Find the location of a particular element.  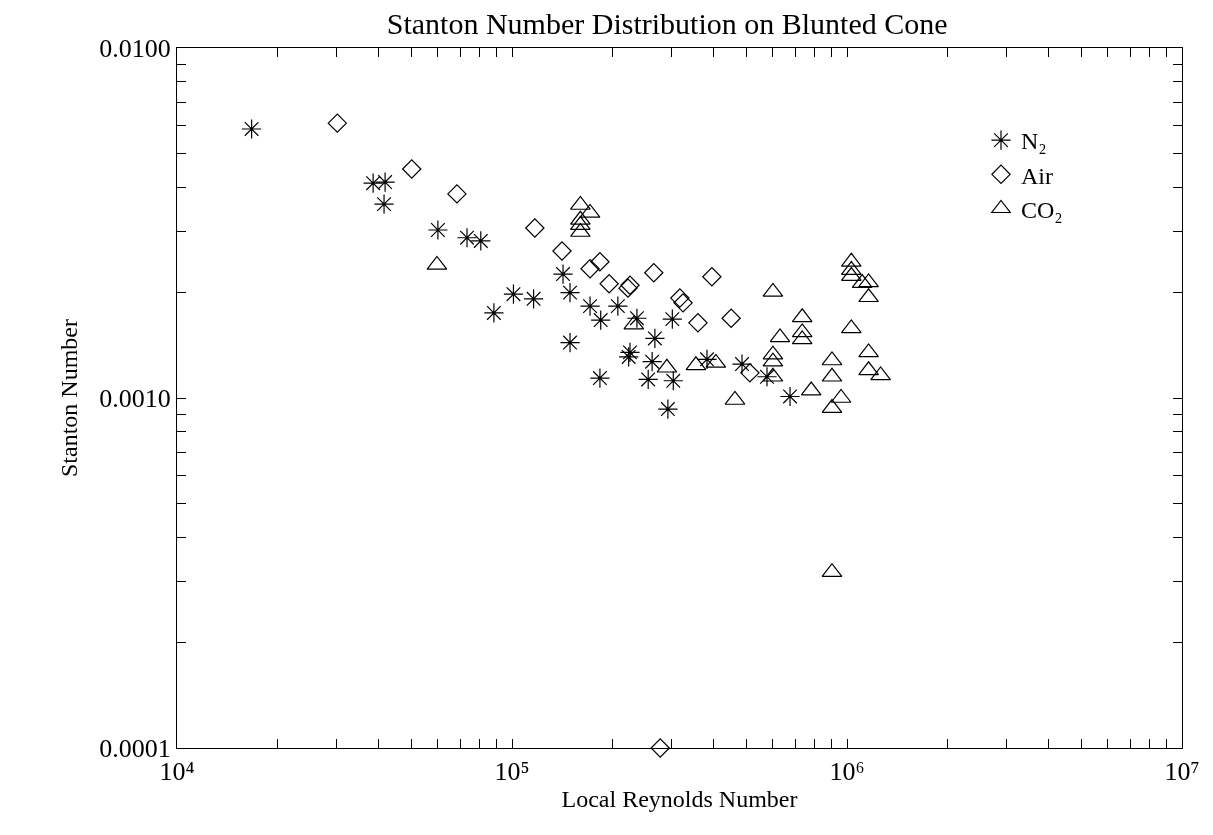

legend-label: N₂ is located at coordinates (1034, 141).